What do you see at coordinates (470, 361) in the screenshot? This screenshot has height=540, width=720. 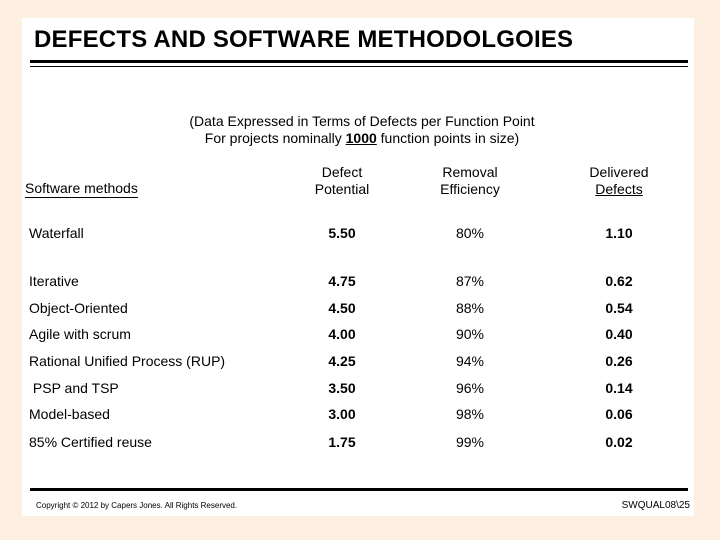 I see `removal-efficiency-cell: 94%` at bounding box center [470, 361].